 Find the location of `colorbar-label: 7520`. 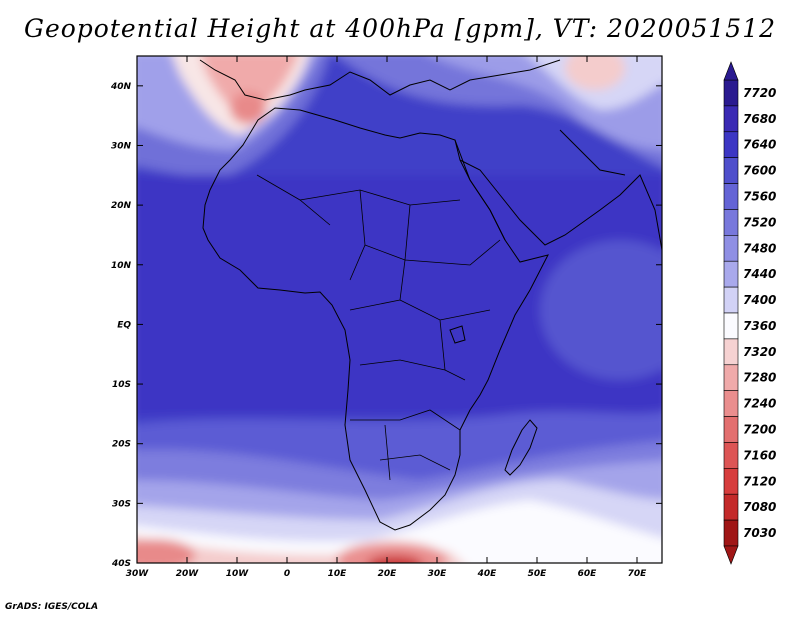

colorbar-label: 7520 is located at coordinates (759, 222).